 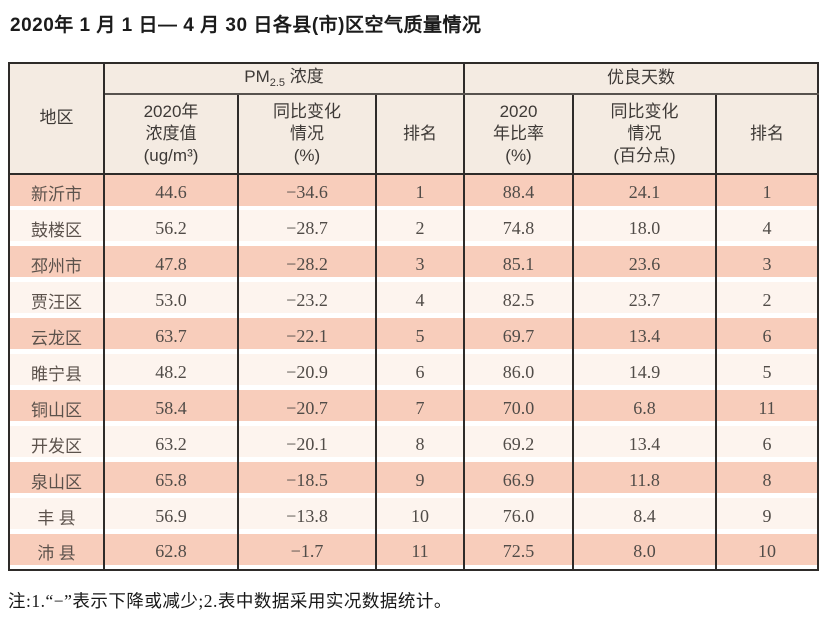 I want to click on good-days-rate-cell: 82.5, so click(x=519, y=300).